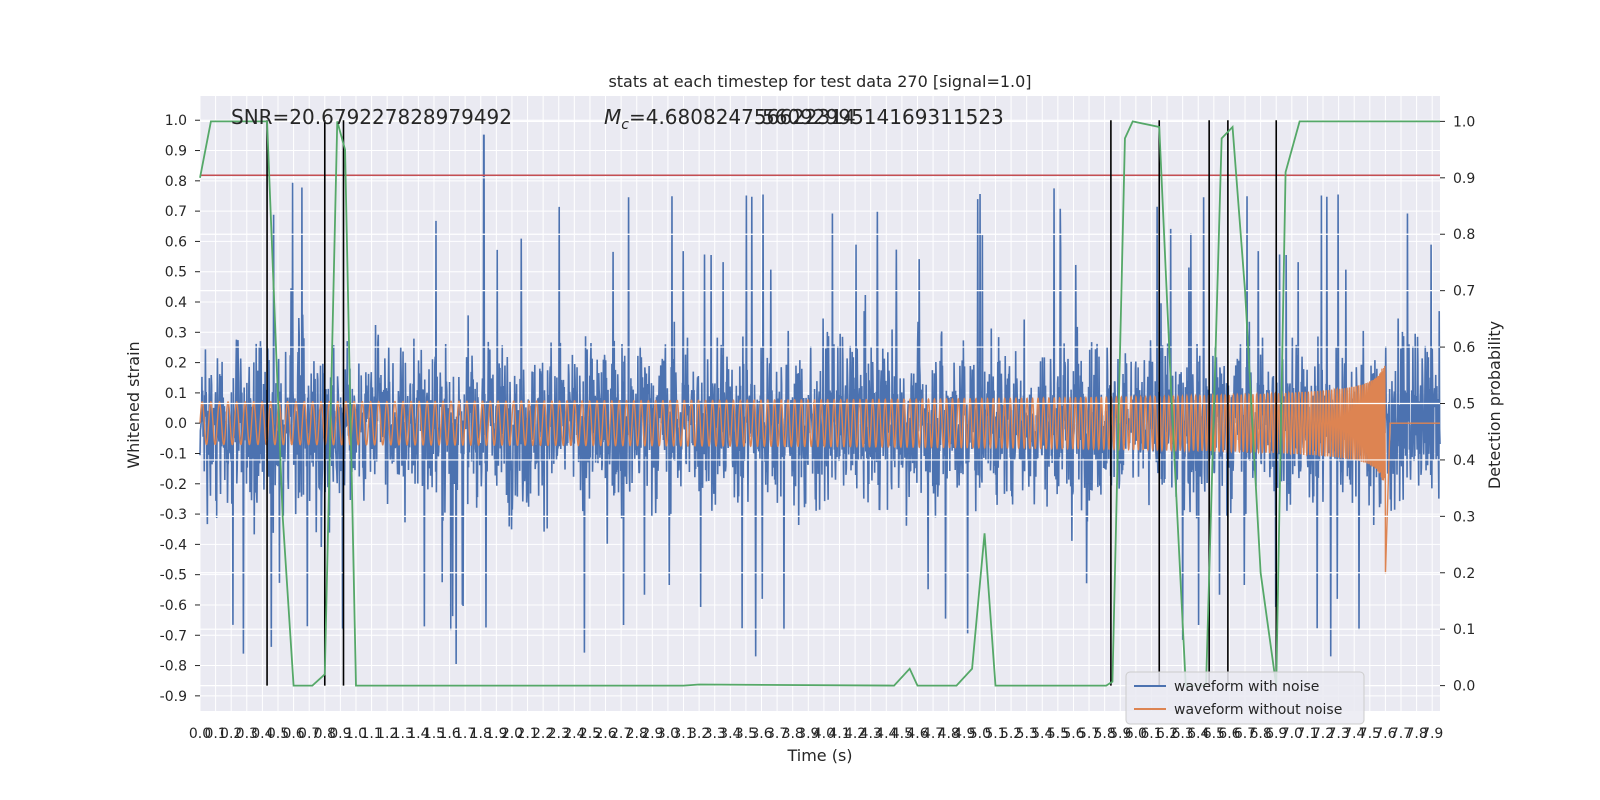  I want to click on y-tick-label: -0.2, so click(173, 485).